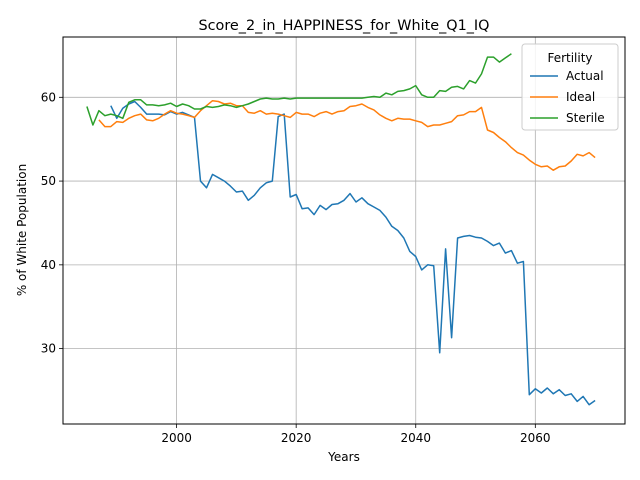  Describe the element at coordinates (347, 135) in the screenshot. I see `series-line-ideal` at that location.